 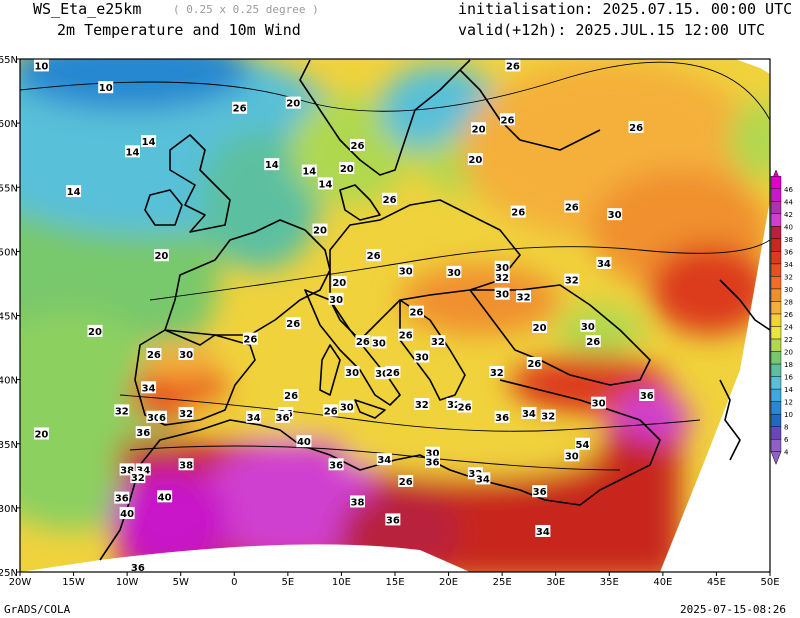 I want to click on lon-label: 30E, so click(x=555, y=582).